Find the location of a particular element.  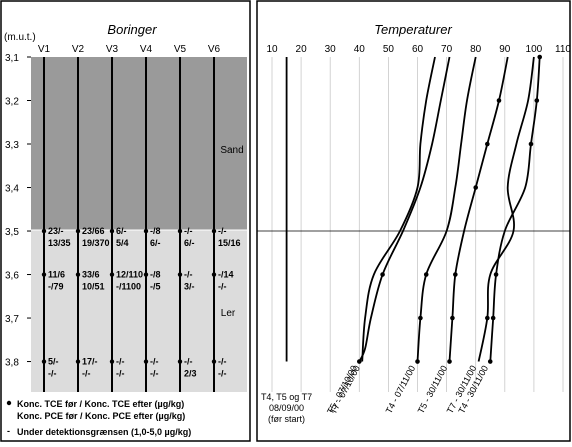

tce-value: 5/- is located at coordinates (53, 362).